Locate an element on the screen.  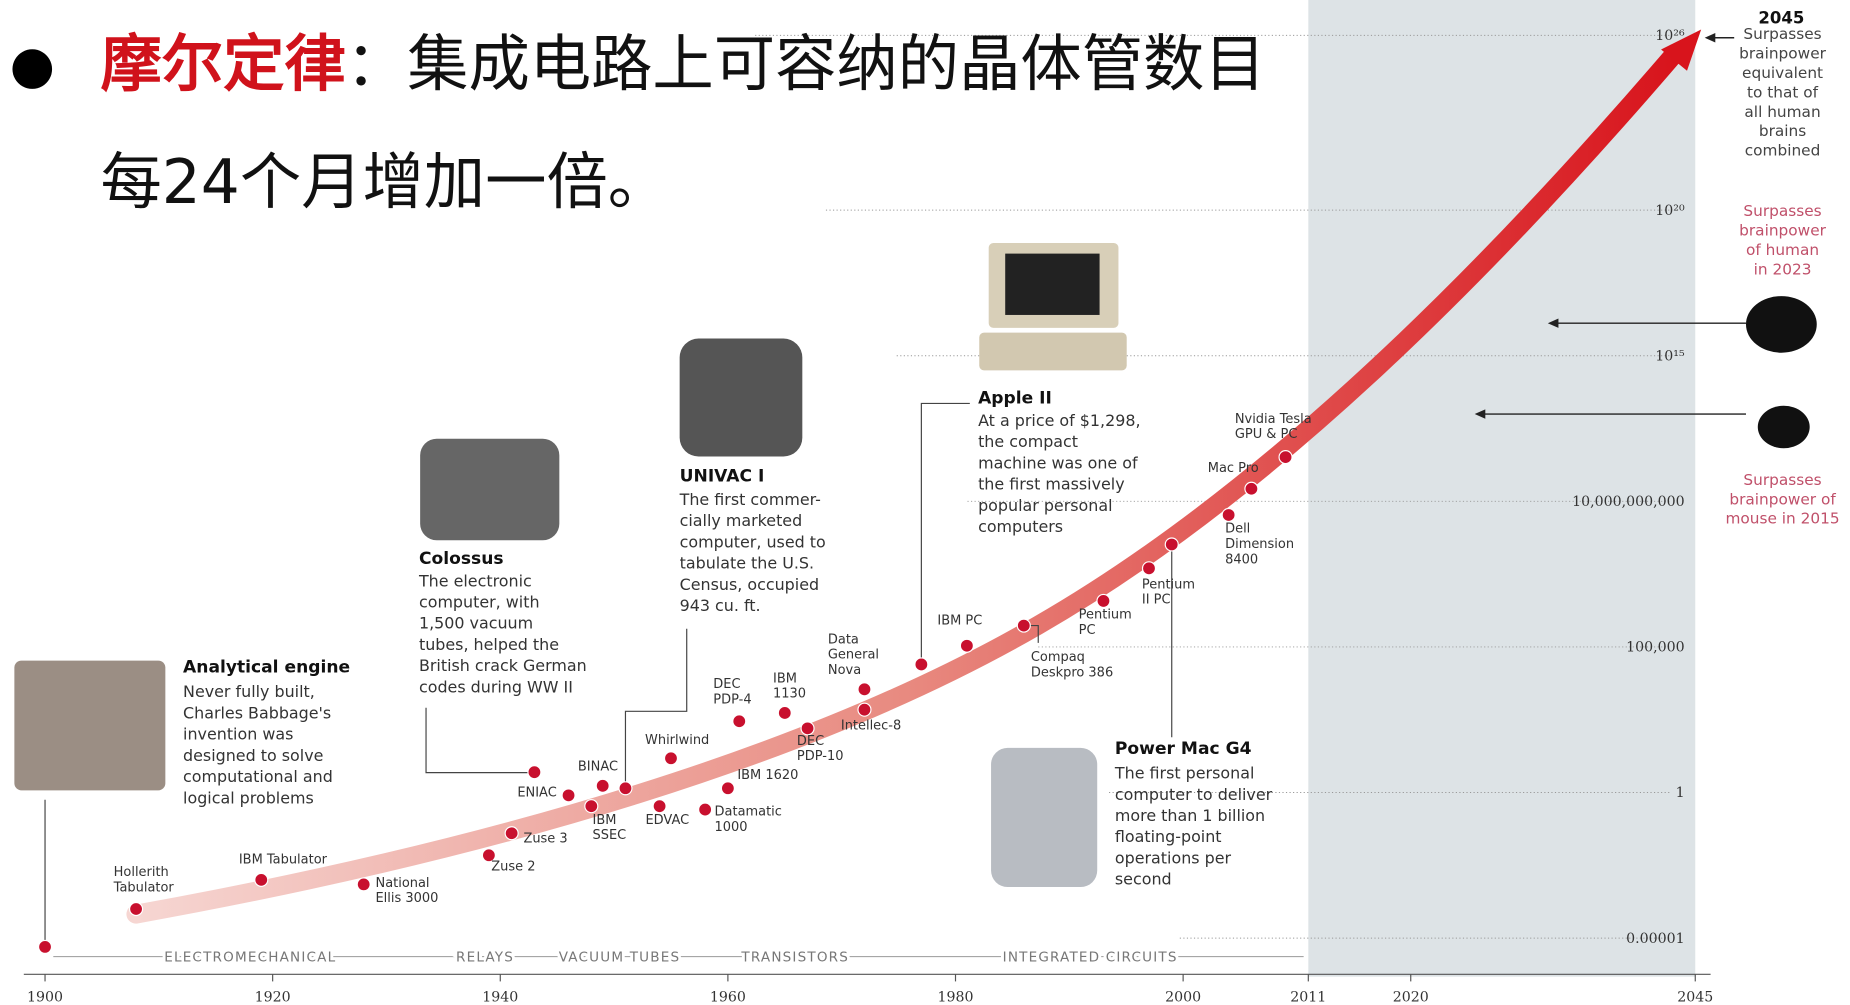
annotation-text: popular personal is located at coordinates (1045, 505).